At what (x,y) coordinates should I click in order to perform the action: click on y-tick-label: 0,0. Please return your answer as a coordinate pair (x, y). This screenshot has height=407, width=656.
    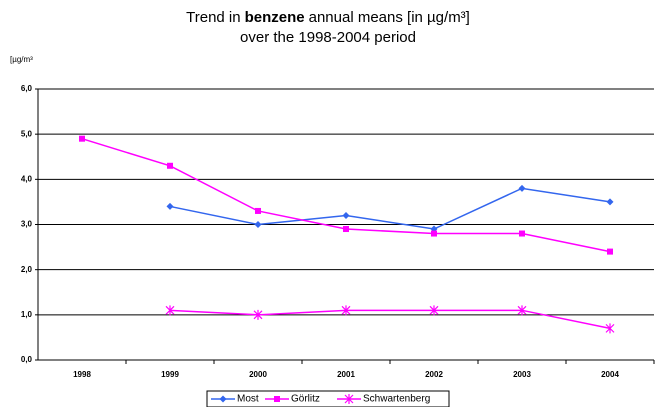
    Looking at the image, I should click on (27, 359).